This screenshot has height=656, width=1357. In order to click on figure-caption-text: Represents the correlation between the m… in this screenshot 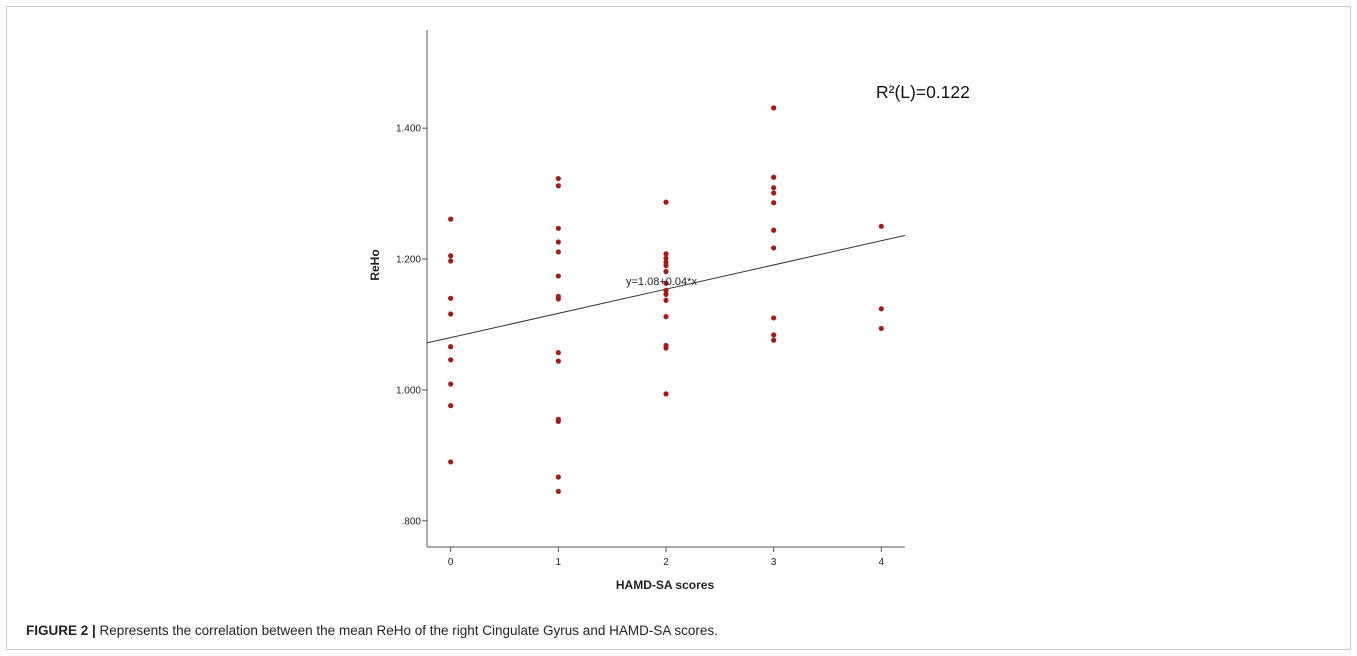, I will do `click(406, 630)`.